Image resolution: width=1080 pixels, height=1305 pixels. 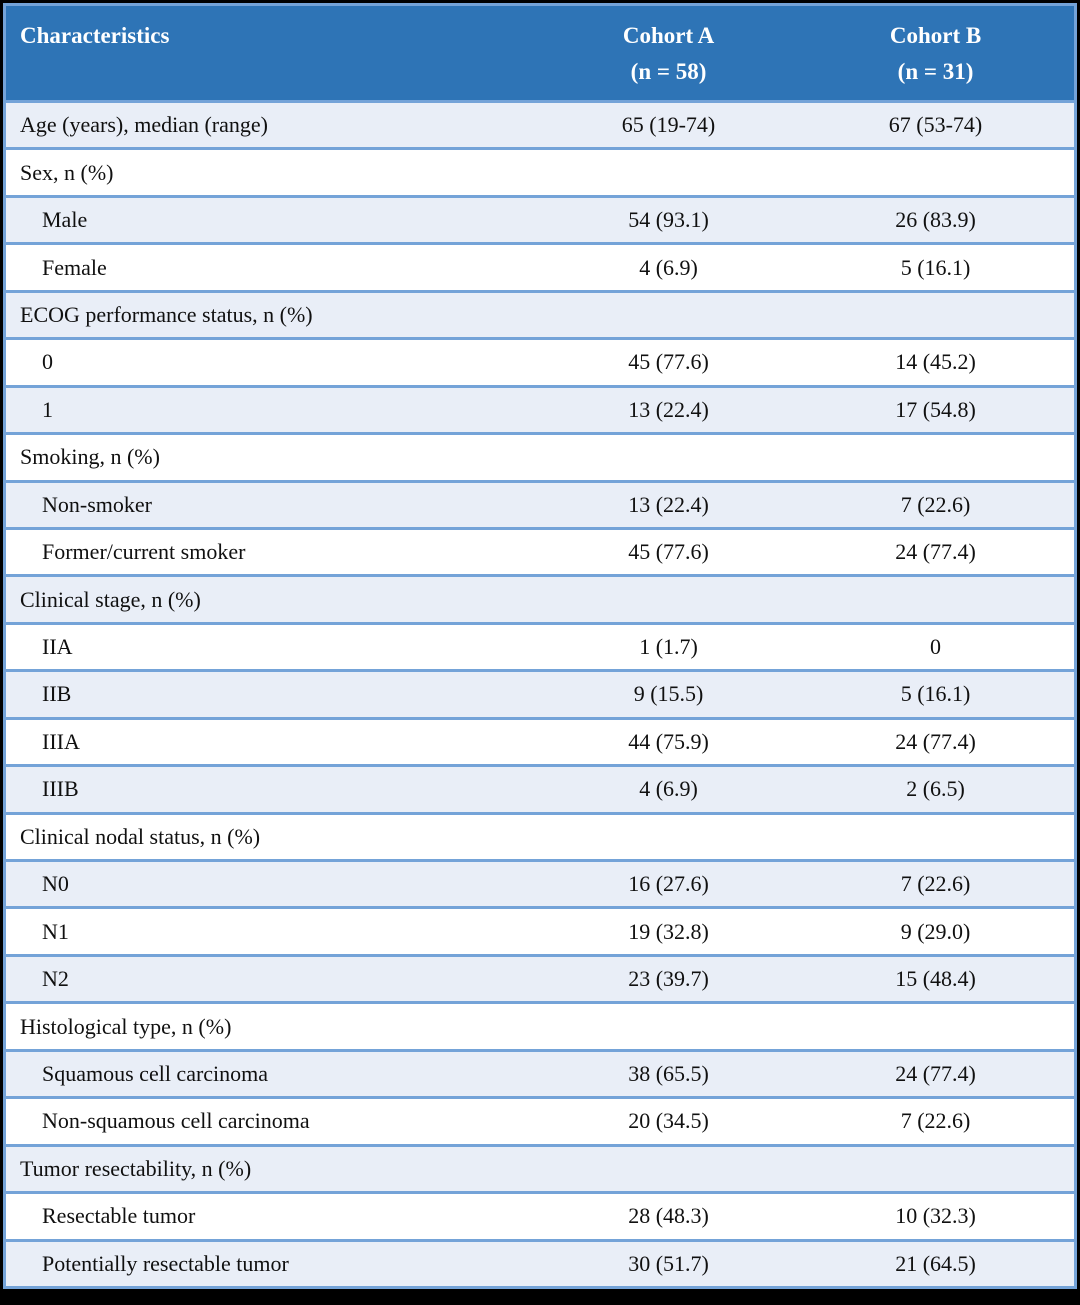 I want to click on table-row: Non-smoker 13 (22.4) 7 (22.6), so click(x=540, y=504).